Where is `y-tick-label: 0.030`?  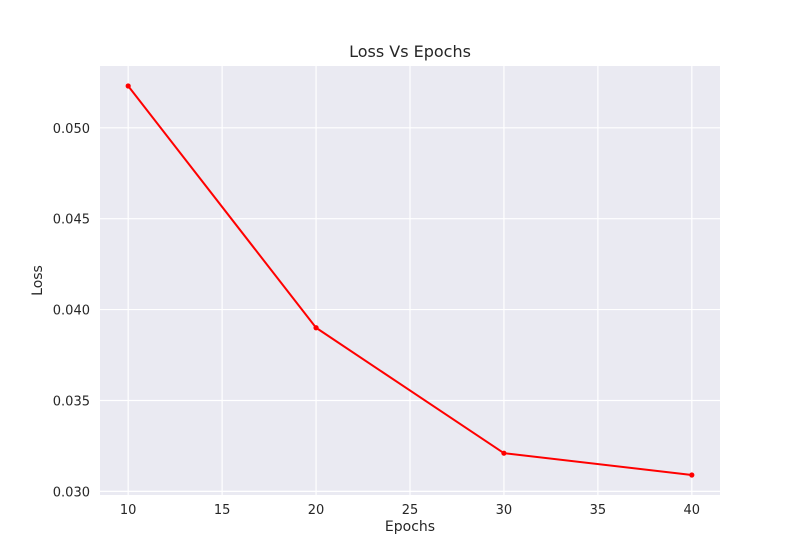
y-tick-label: 0.030 is located at coordinates (71, 492).